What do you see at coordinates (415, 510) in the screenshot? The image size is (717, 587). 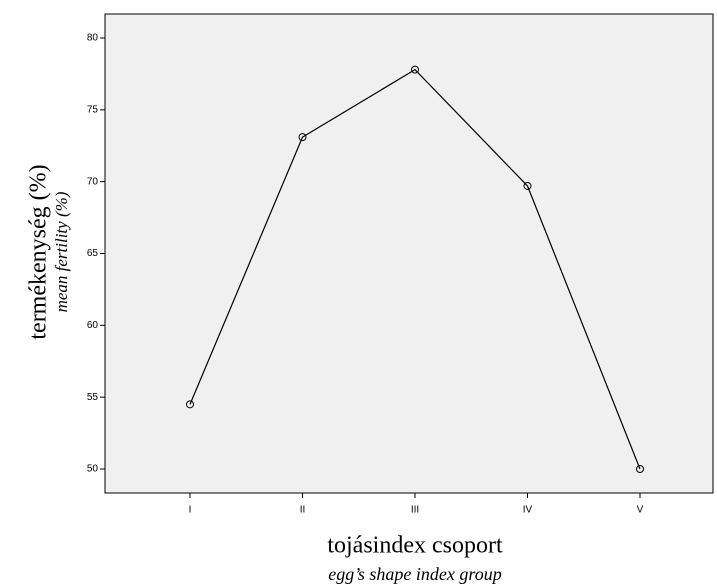 I see `x-tick-label: III` at bounding box center [415, 510].